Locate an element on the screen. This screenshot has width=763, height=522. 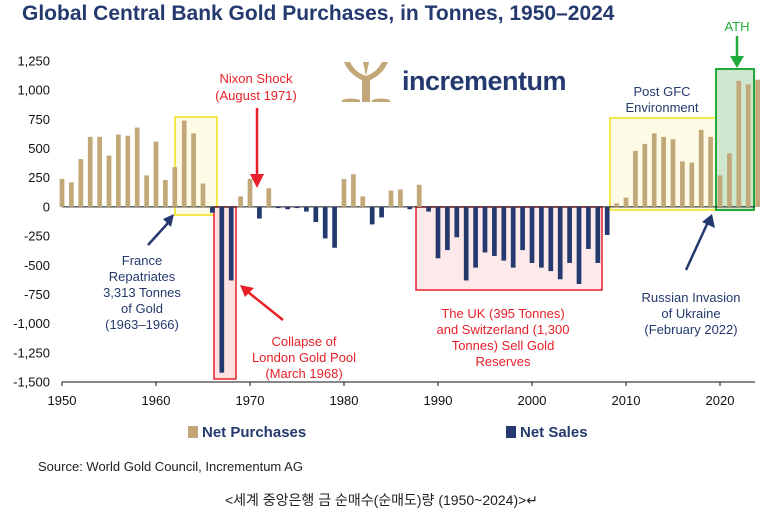
bar-1968 is located at coordinates (231, 243).